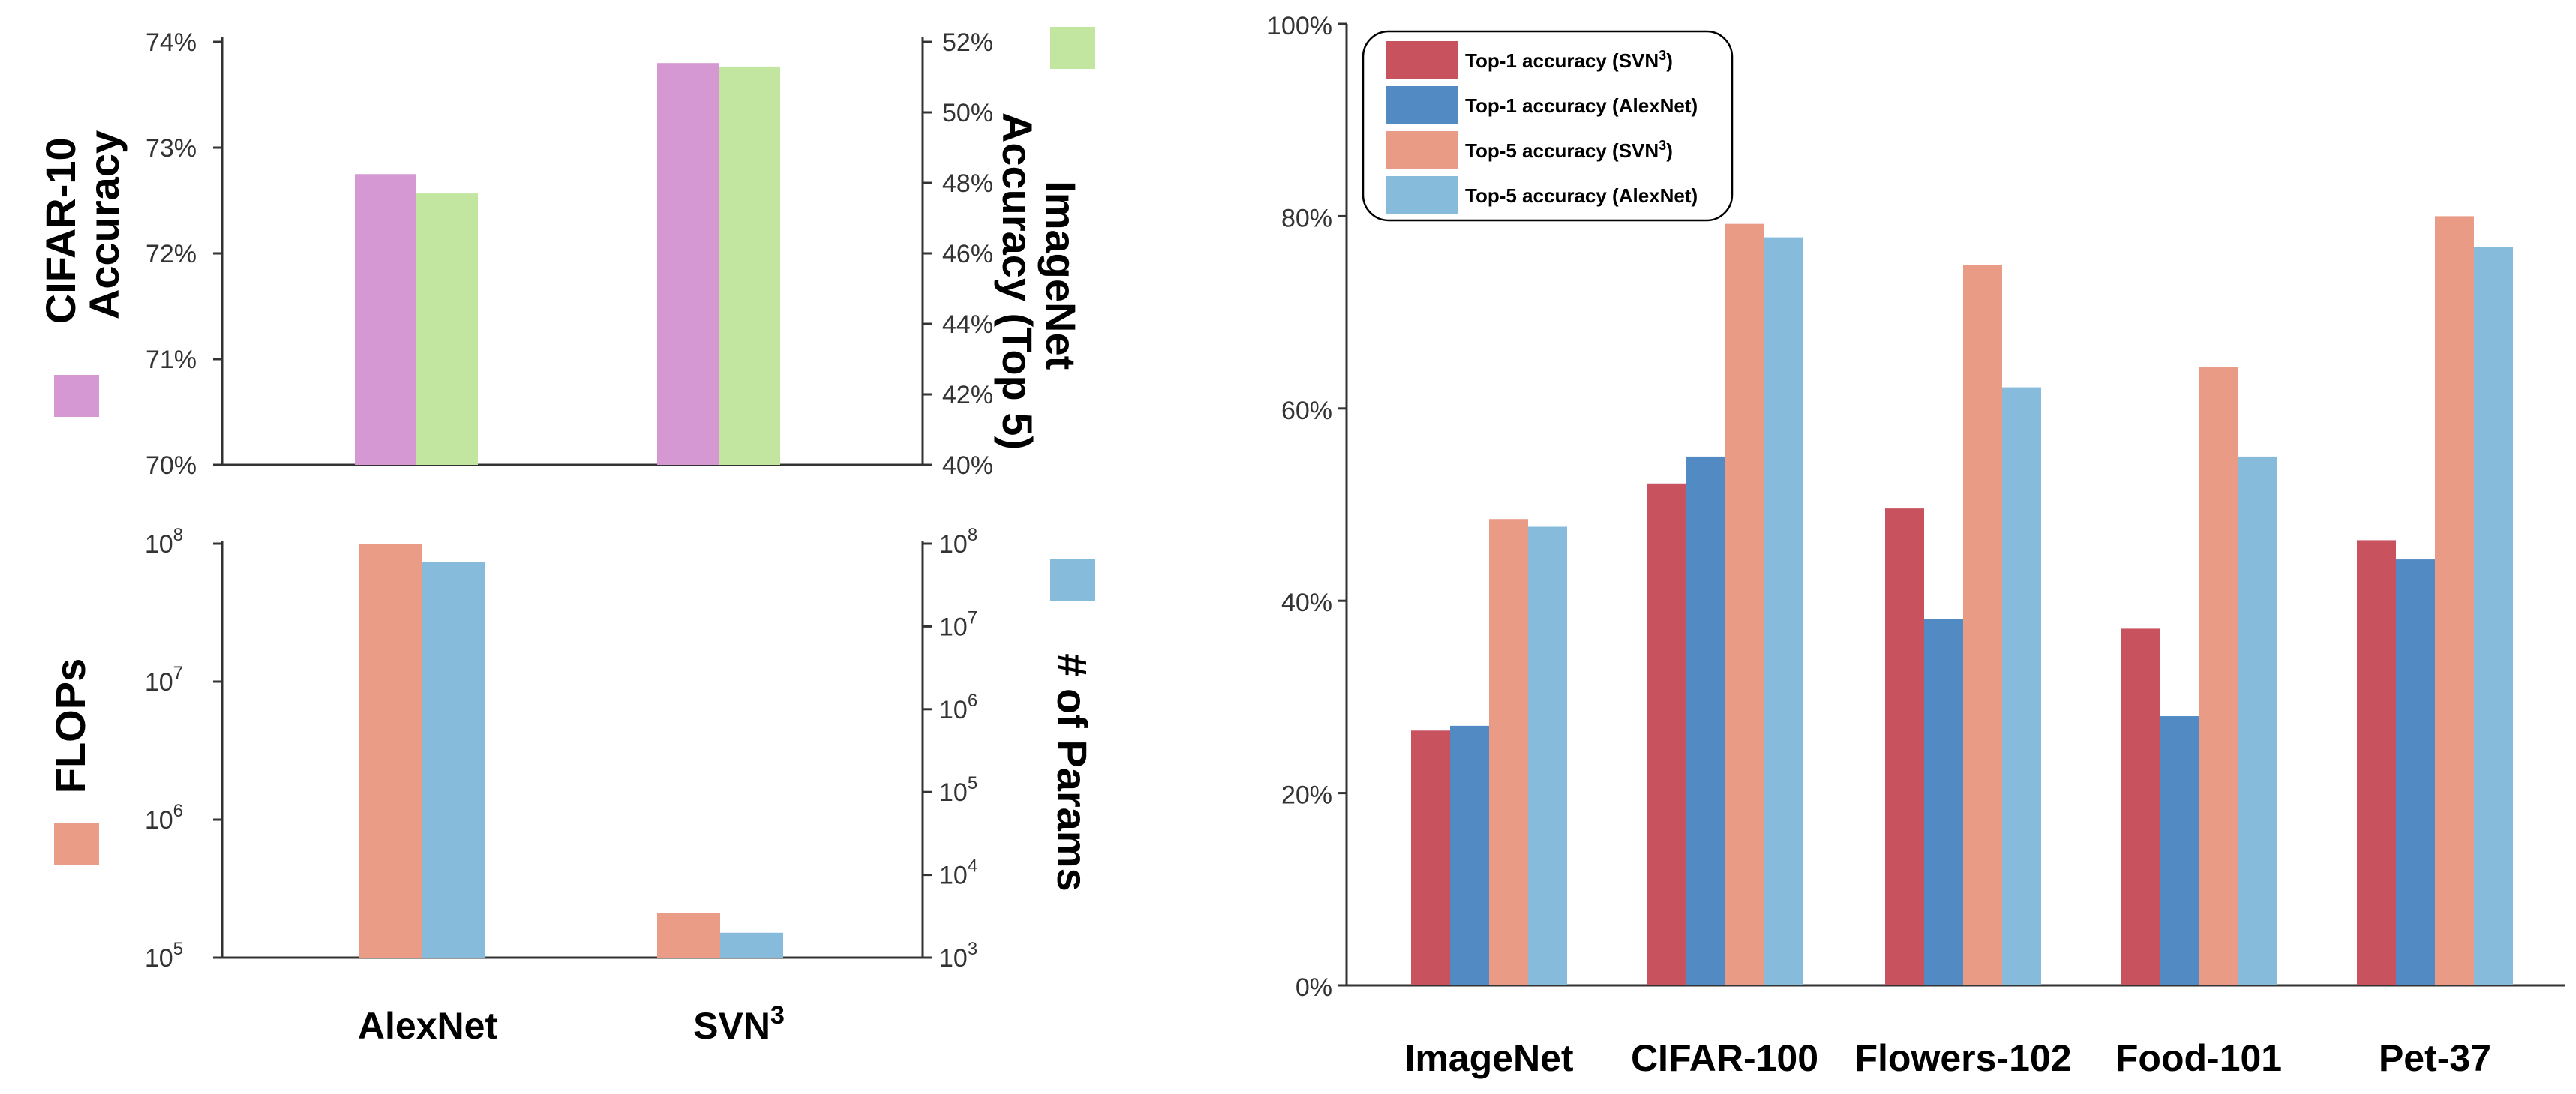 The width and height of the screenshot is (2576, 1094). Describe the element at coordinates (164, 956) in the screenshot. I see `cost-left-tick-label: 10⁵` at that location.